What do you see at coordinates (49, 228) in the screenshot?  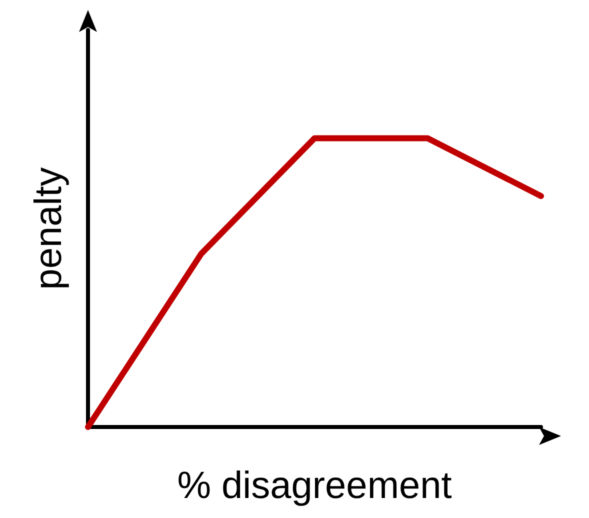 I see `y-axis-title: penalty` at bounding box center [49, 228].